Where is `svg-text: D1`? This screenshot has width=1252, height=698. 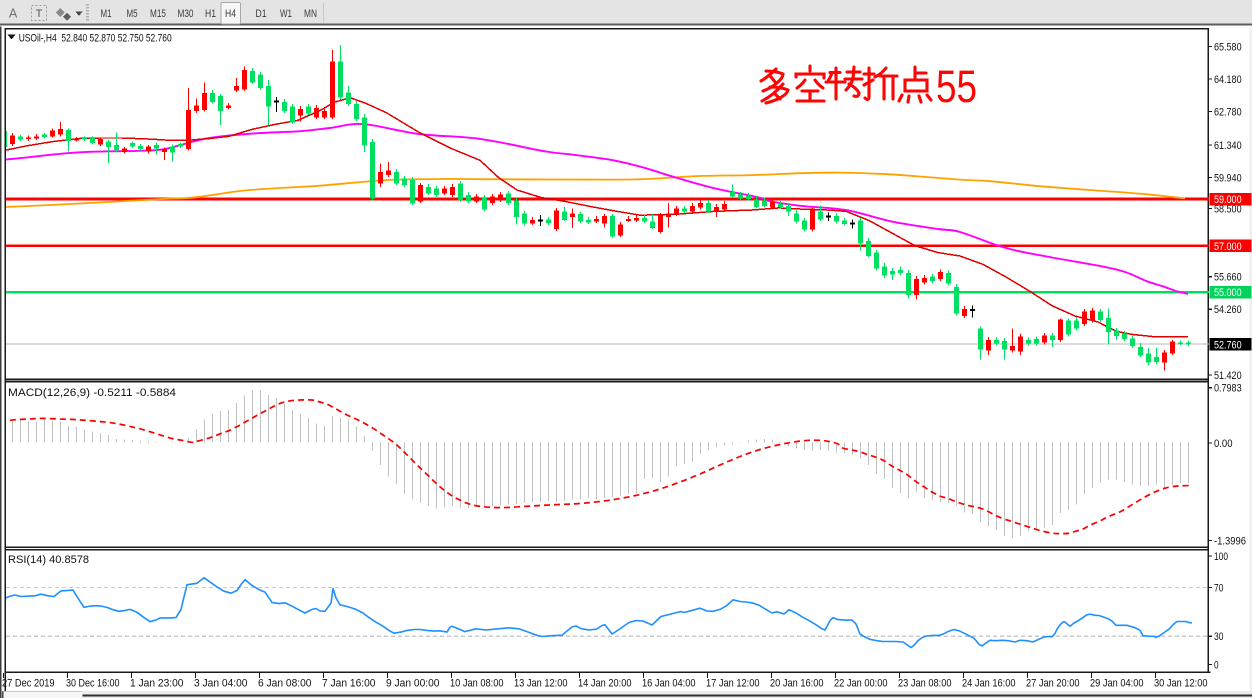
svg-text: D1 is located at coordinates (261, 14).